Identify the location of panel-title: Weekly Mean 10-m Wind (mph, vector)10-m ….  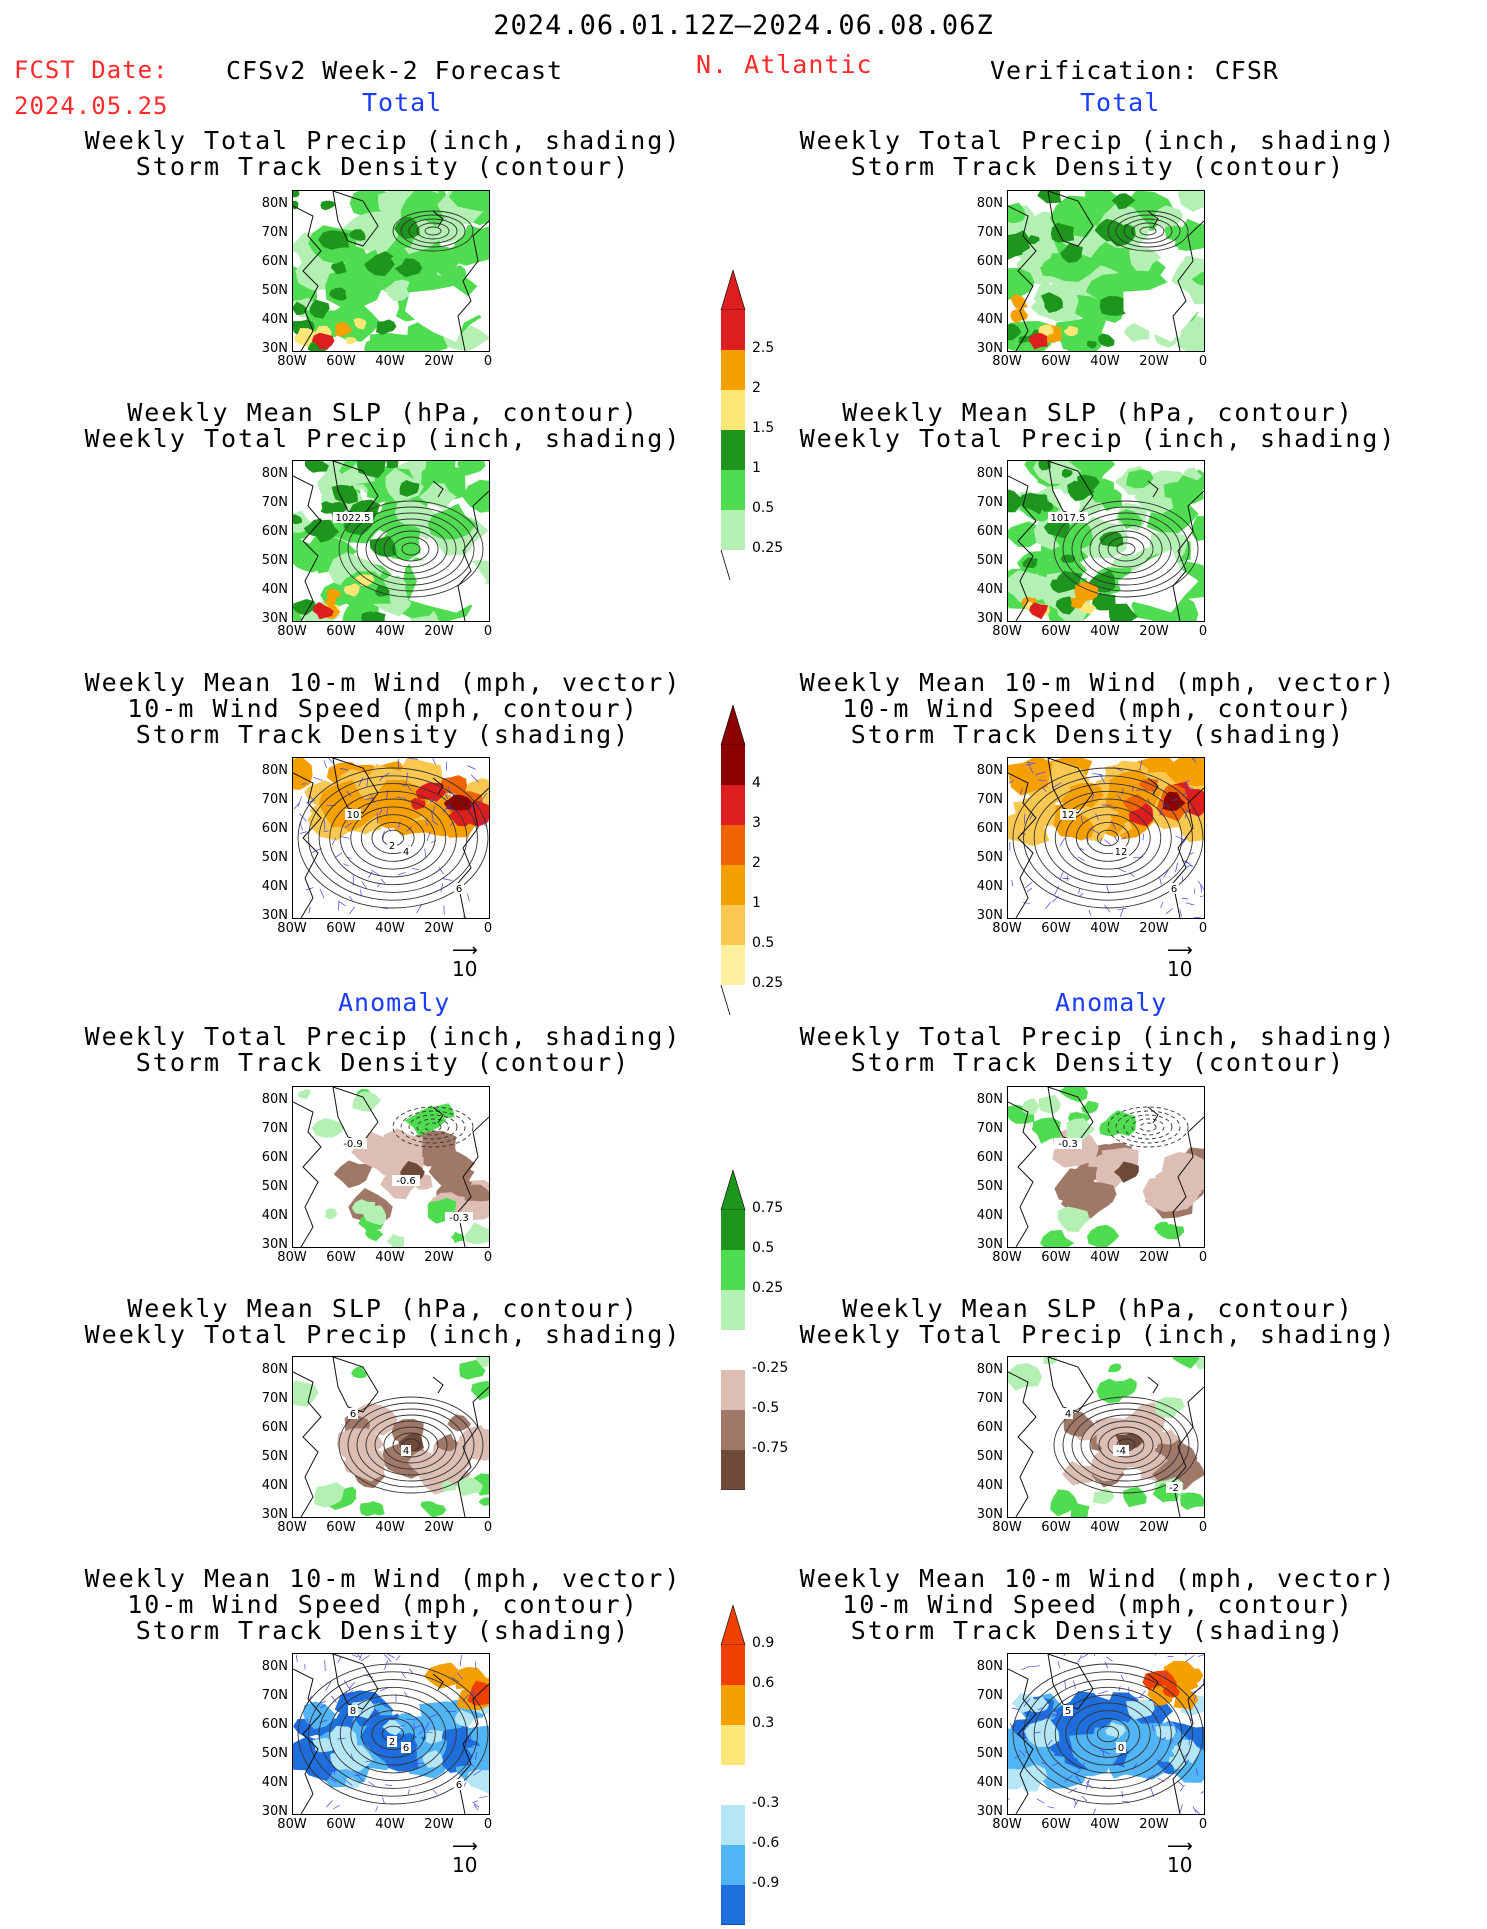
(383, 1605).